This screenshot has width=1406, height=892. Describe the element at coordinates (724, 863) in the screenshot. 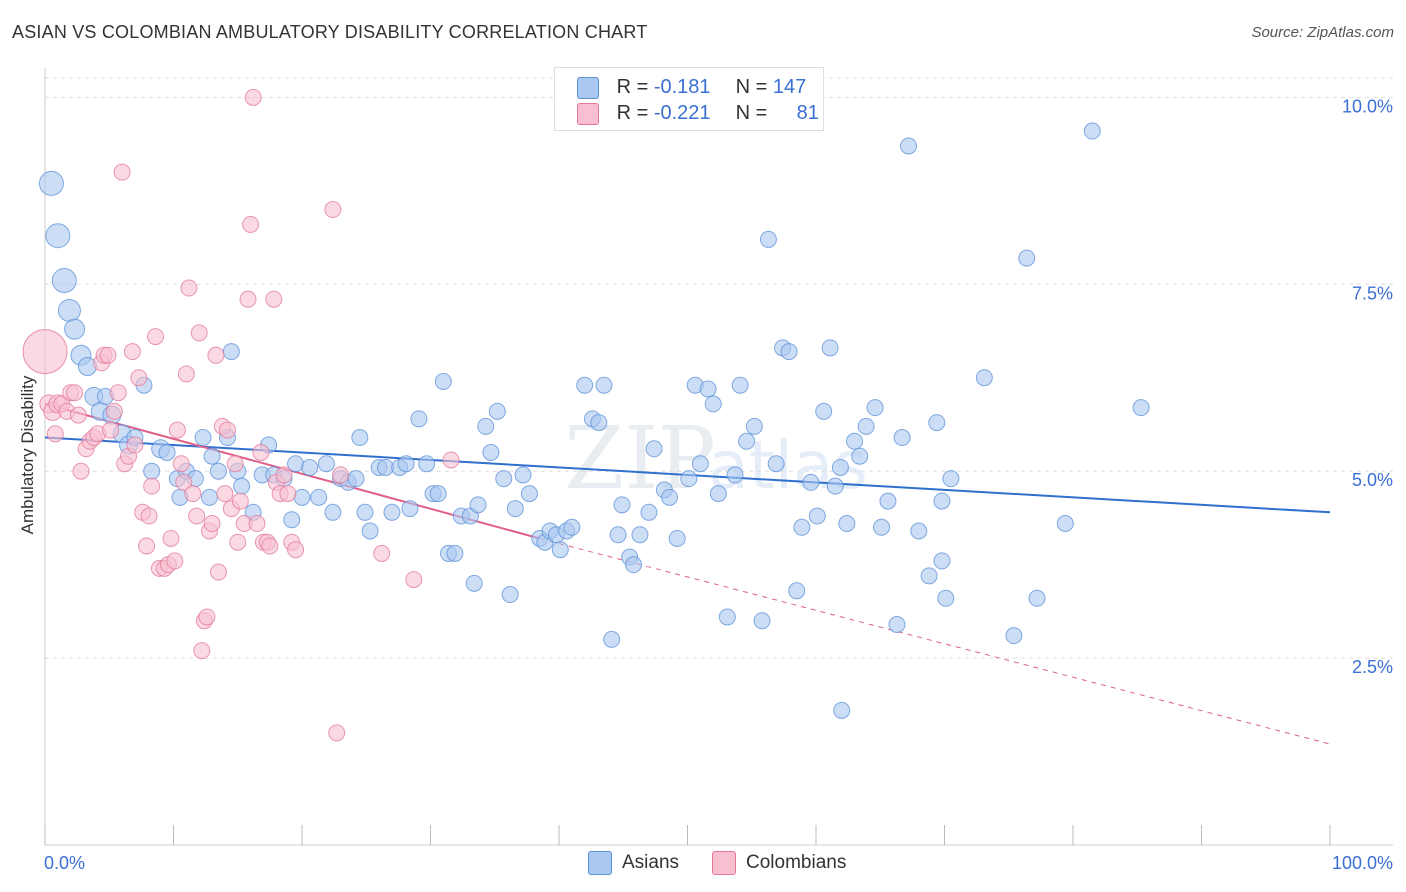

I see `colombians-legend-swatch` at that location.